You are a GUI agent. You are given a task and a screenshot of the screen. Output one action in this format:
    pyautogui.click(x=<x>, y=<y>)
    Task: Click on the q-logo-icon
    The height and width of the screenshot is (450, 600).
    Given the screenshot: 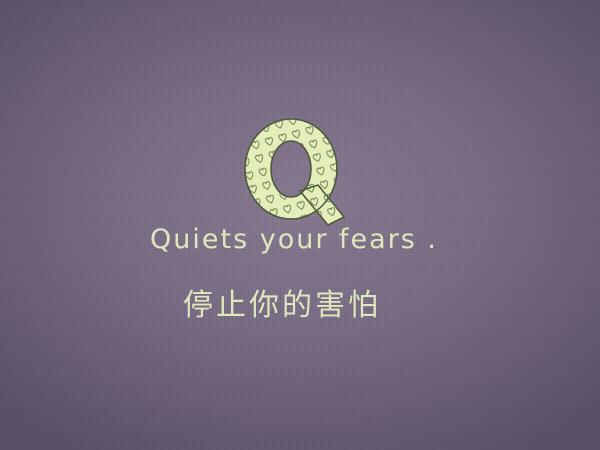 What is the action you would take?
    pyautogui.click(x=296, y=174)
    